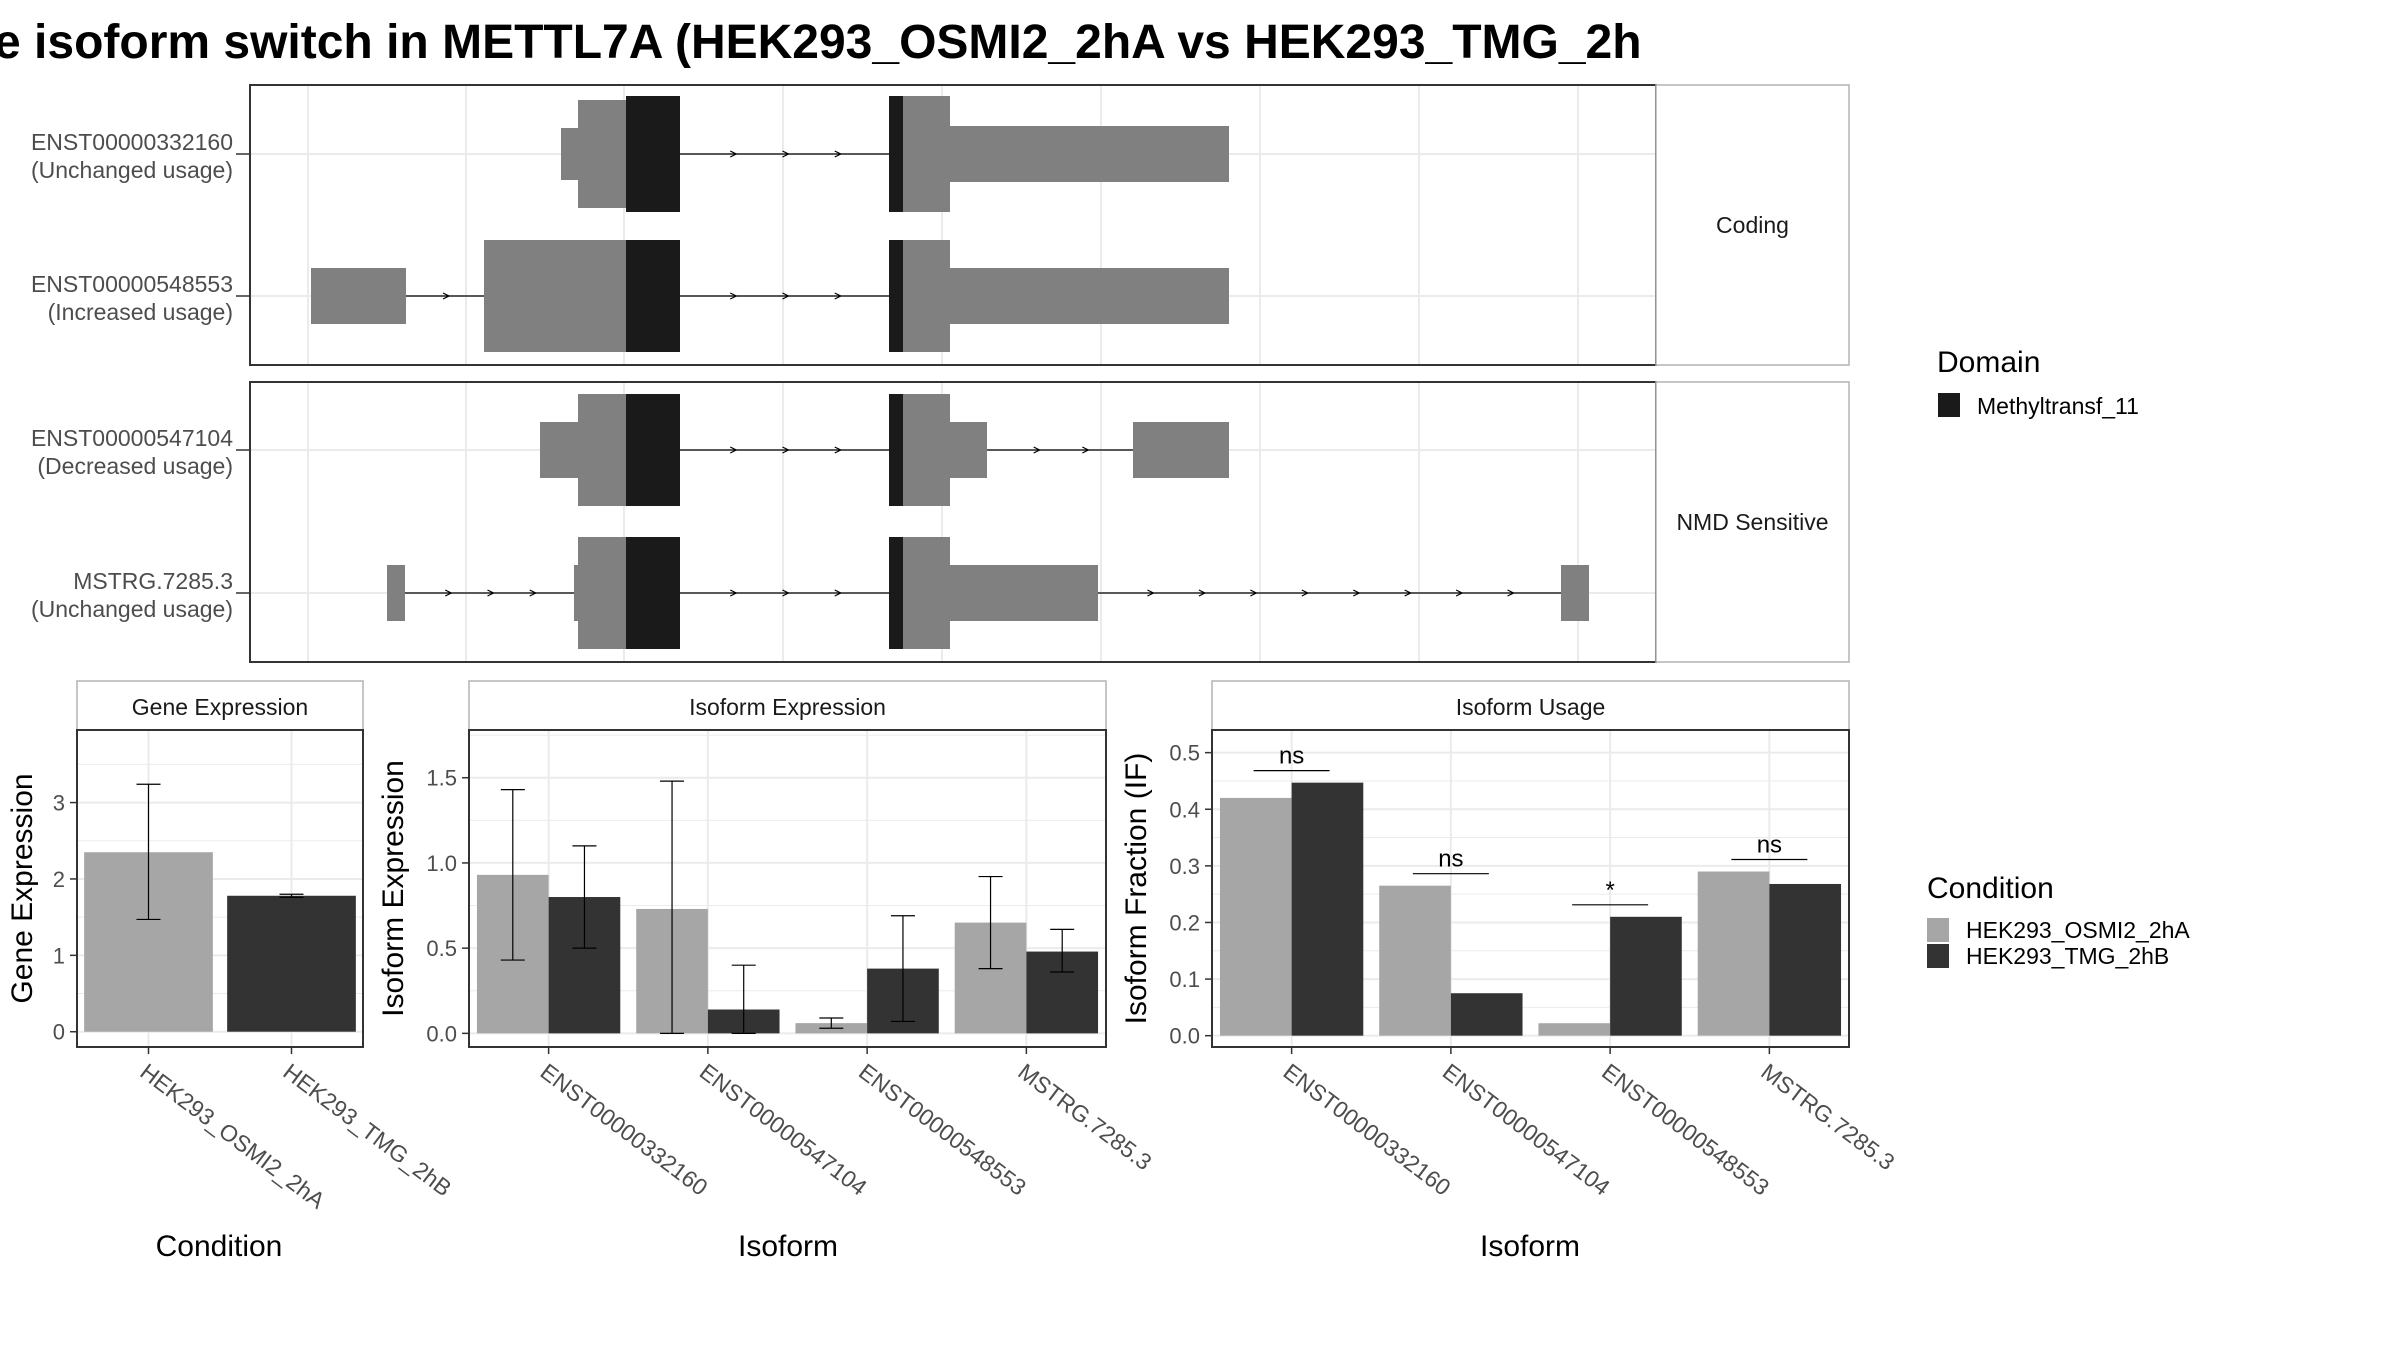 Image resolution: width=2400 pixels, height=1350 pixels. Describe the element at coordinates (135, 466) in the screenshot. I see `transcript-usage-label: (Decreased usage)` at that location.